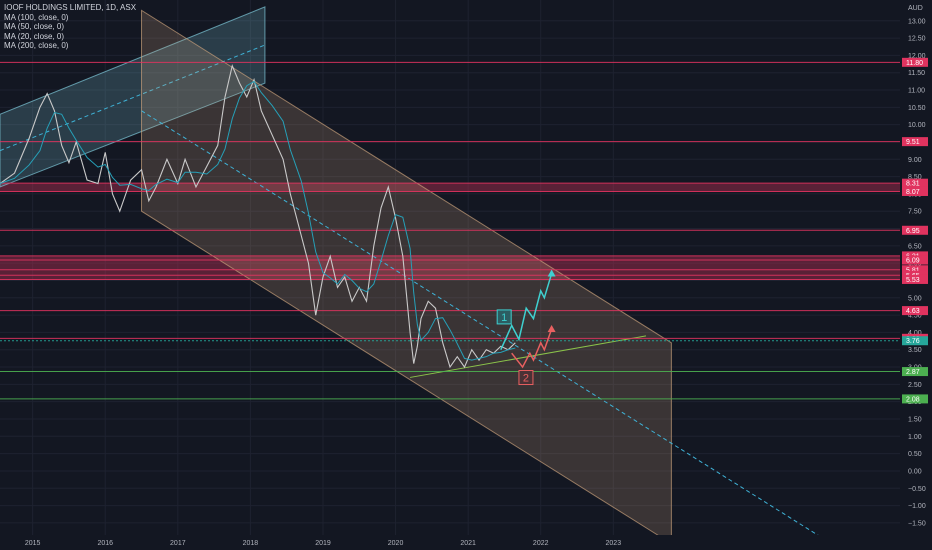 This screenshot has width=932, height=550. I want to click on channel-midline-rising, so click(133, 98).